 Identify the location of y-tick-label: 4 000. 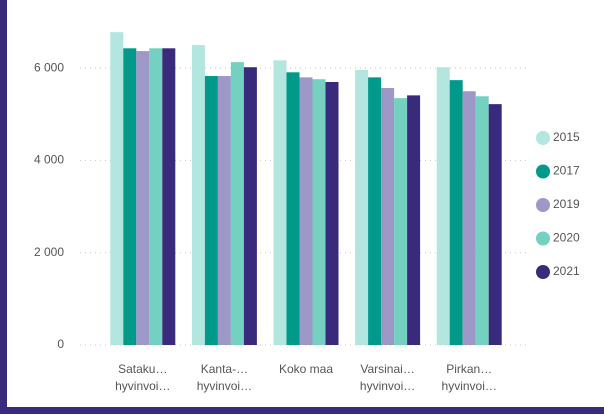
(49, 160).